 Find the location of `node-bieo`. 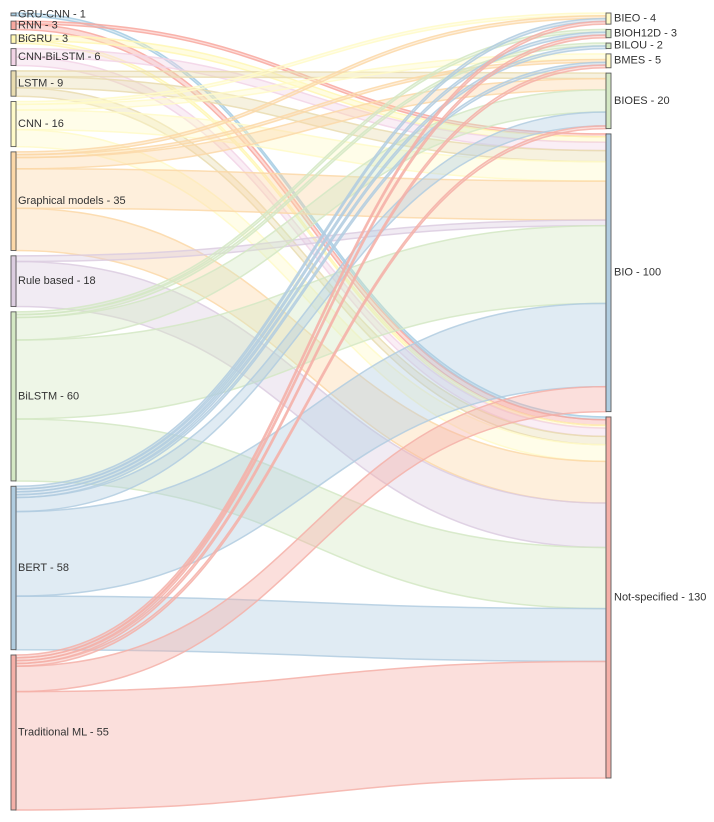

node-bieo is located at coordinates (608, 18).